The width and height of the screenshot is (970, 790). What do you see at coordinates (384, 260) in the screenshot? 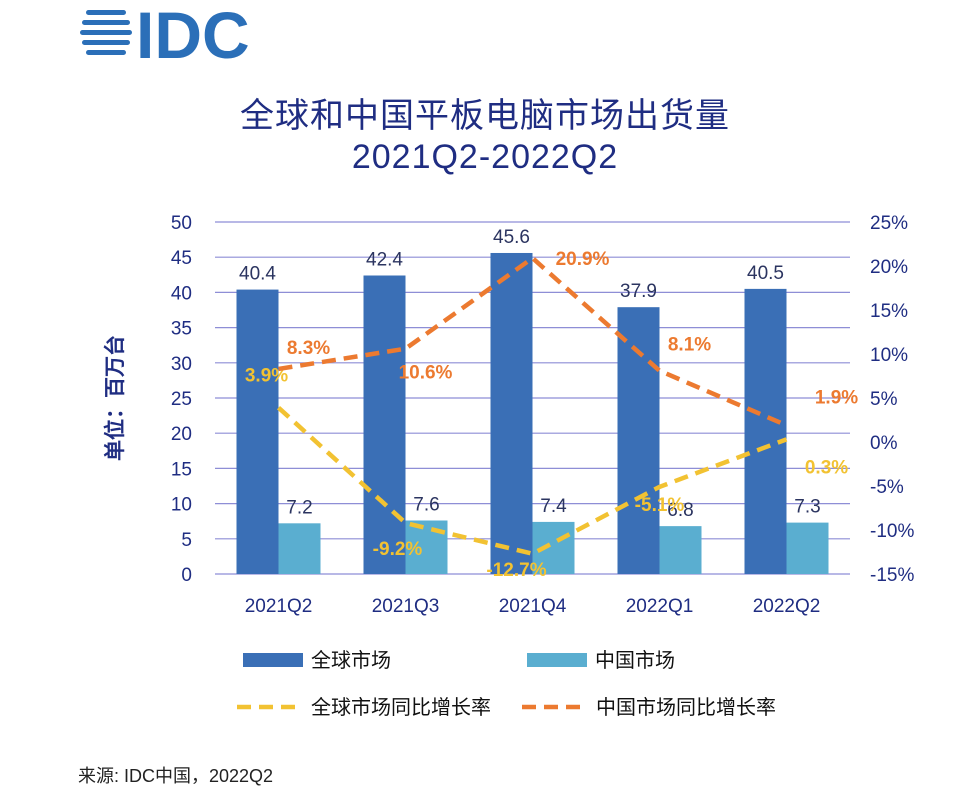
I see `bar-global-label: 42.4` at bounding box center [384, 260].